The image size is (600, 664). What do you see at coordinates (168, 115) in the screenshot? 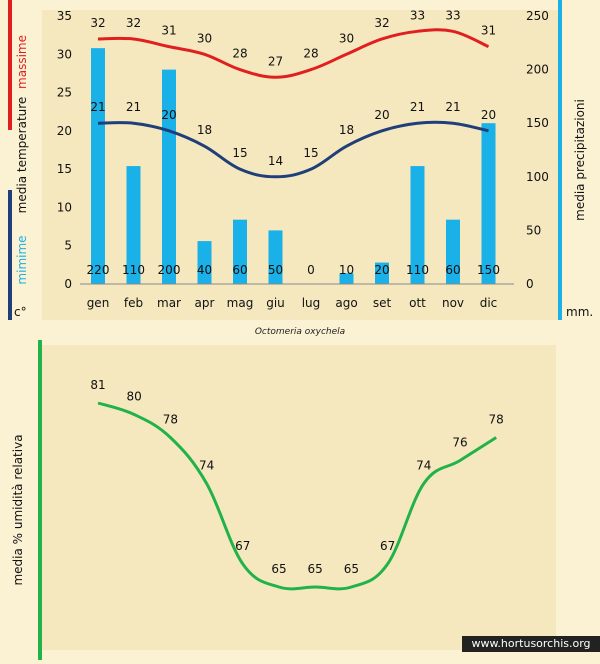
I see `min-temp-label-mar: 20` at bounding box center [168, 115].